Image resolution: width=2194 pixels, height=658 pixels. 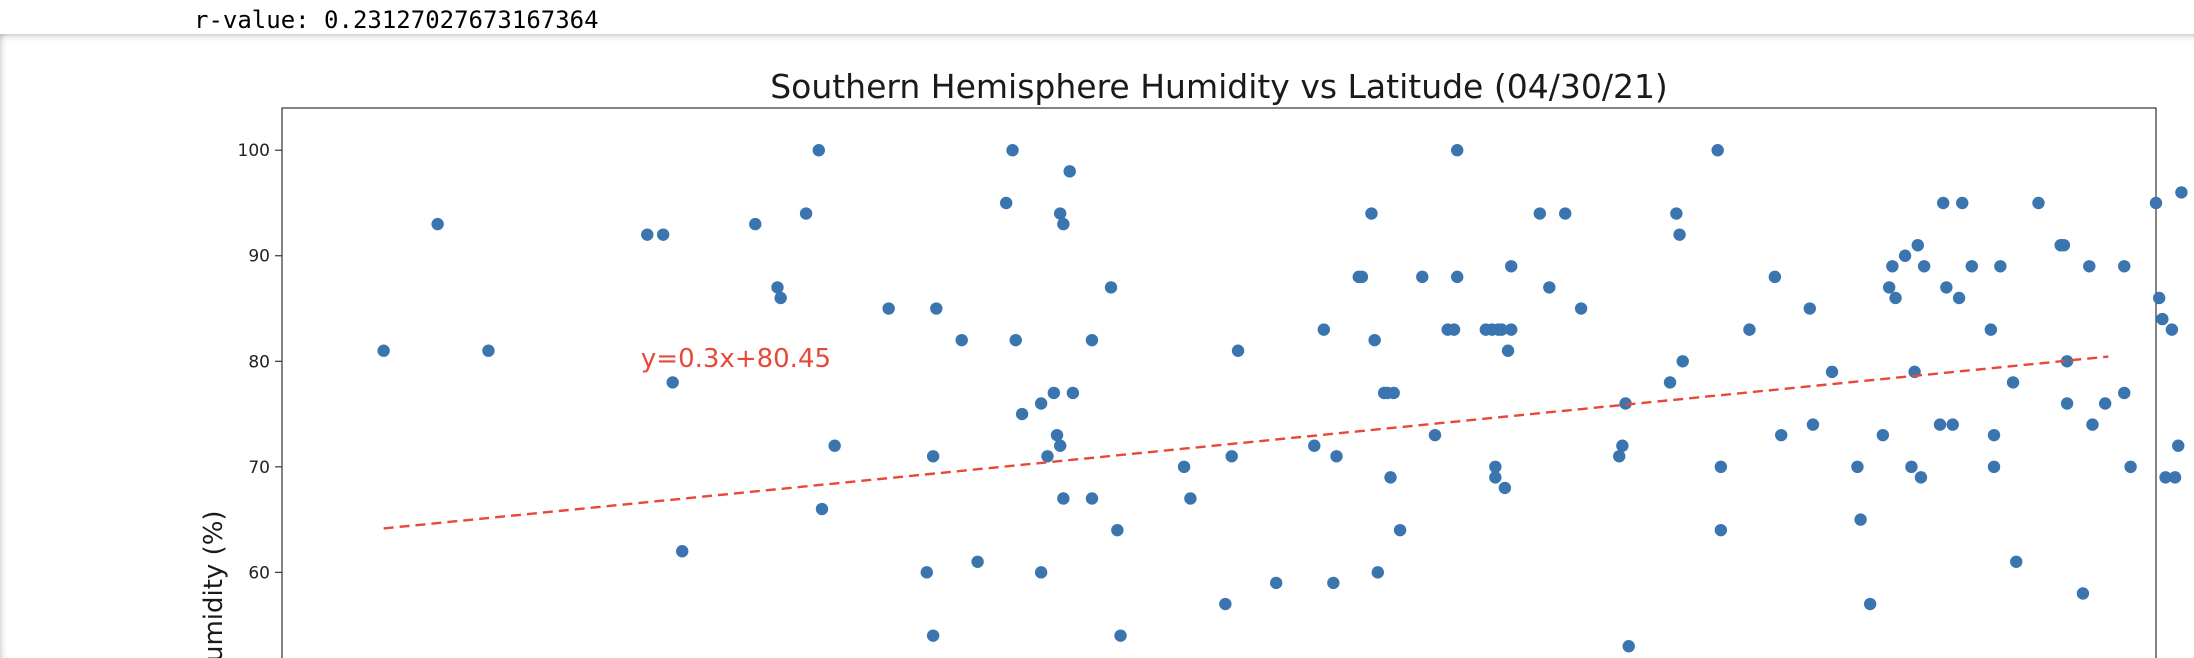 What do you see at coordinates (736, 359) in the screenshot?
I see `regression-equation: y=0.3x+80.45` at bounding box center [736, 359].